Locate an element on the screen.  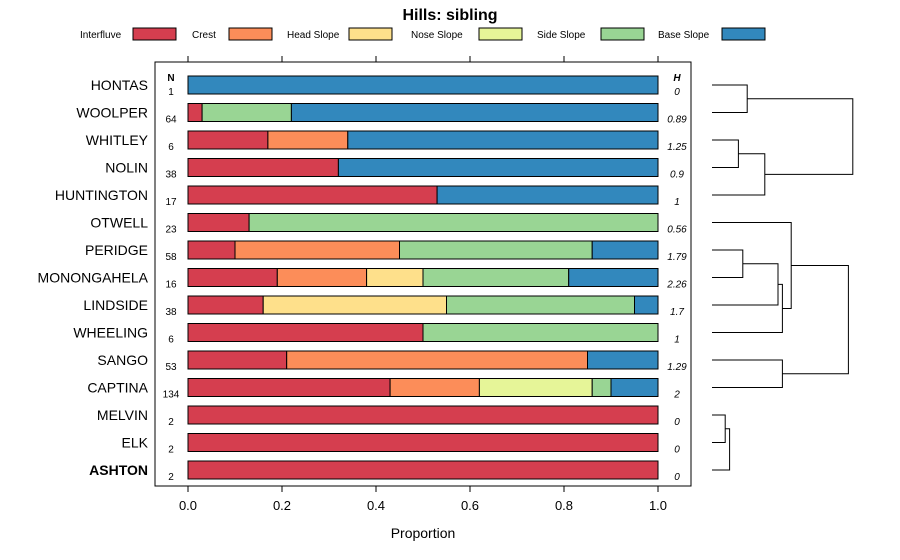
row-label-ashton: ASHTON is located at coordinates (118, 470).